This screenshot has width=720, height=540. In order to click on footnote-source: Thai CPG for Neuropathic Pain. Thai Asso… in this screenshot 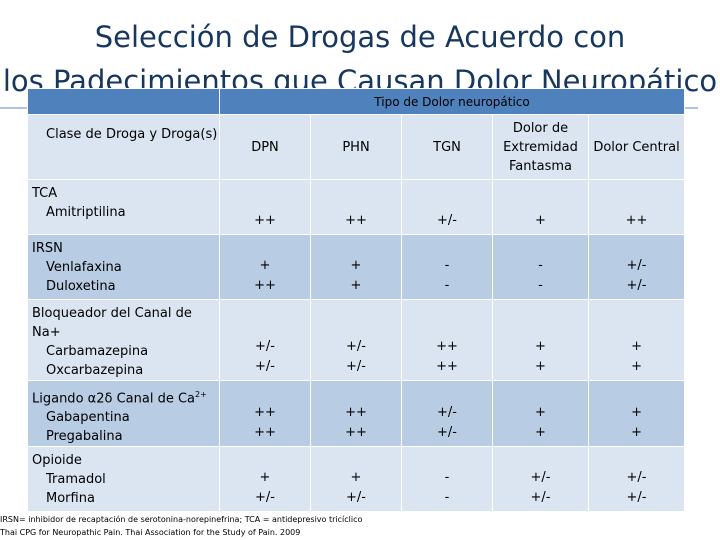, I will do `click(150, 532)`.